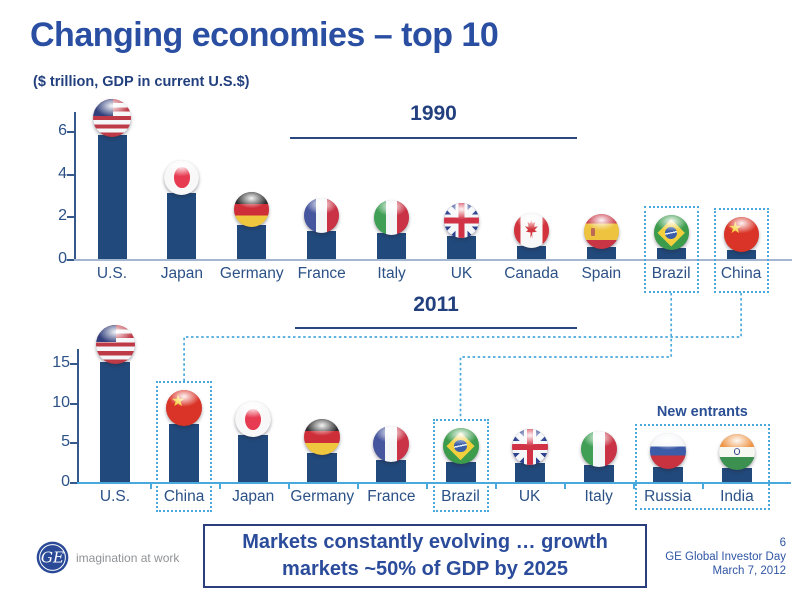  What do you see at coordinates (736, 474) in the screenshot?
I see `bar-india` at bounding box center [736, 474].